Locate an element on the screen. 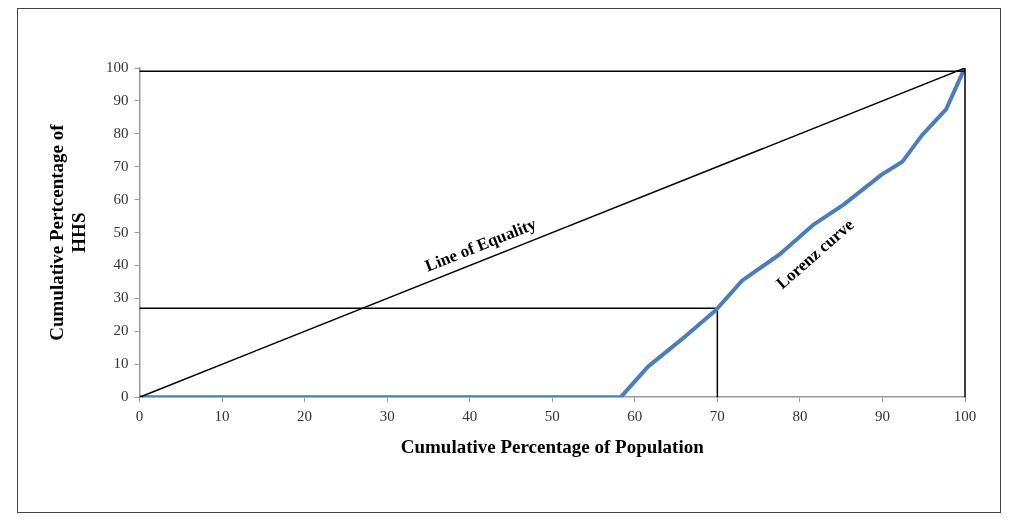 The width and height of the screenshot is (1011, 523). x-tick-label: 10 is located at coordinates (222, 416).